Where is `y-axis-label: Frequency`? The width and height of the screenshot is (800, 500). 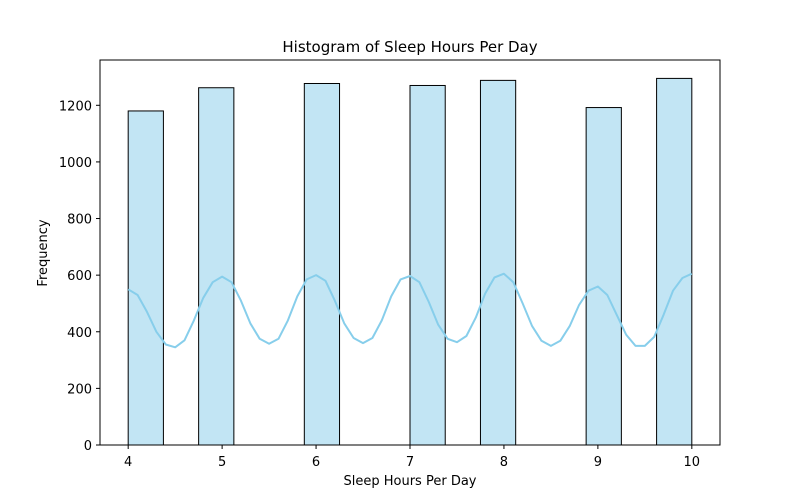 y-axis-label: Frequency is located at coordinates (43, 252).